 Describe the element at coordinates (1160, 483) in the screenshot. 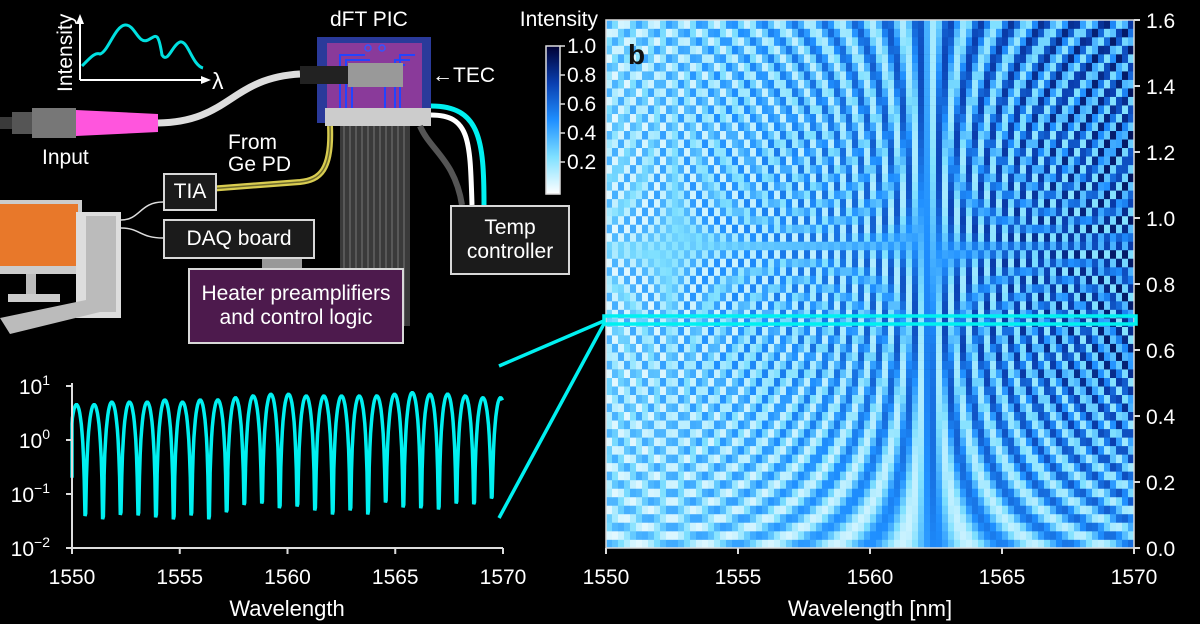

I see `heatmap-ytick: 0.2` at that location.